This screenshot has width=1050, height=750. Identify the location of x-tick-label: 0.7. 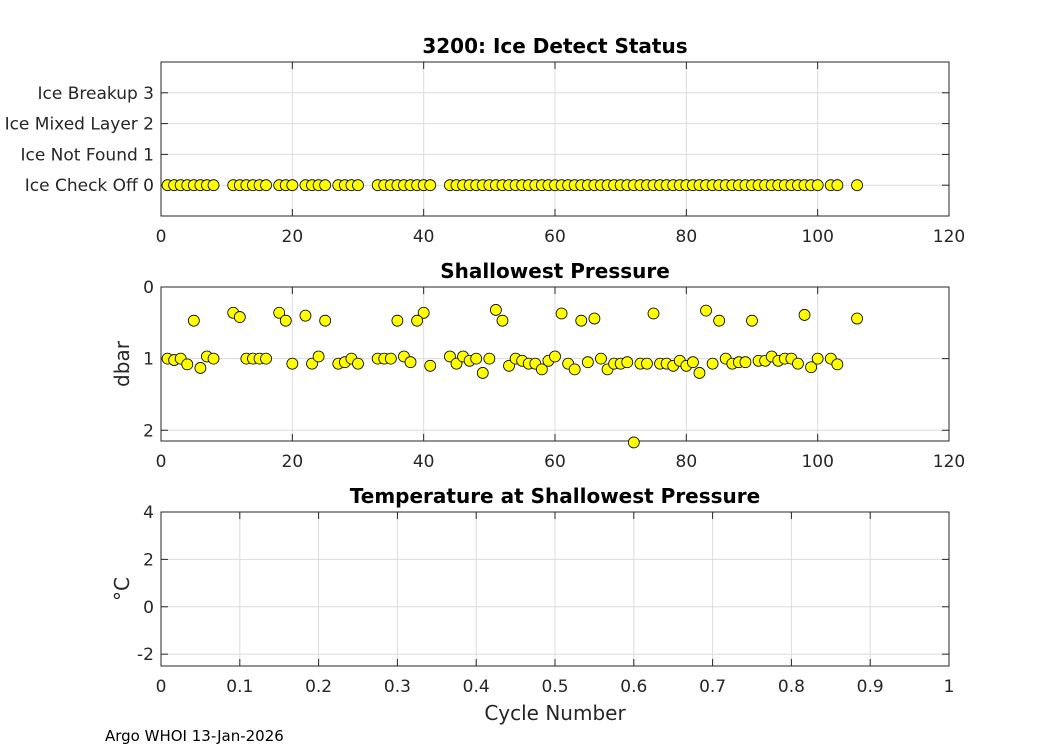
(712, 687).